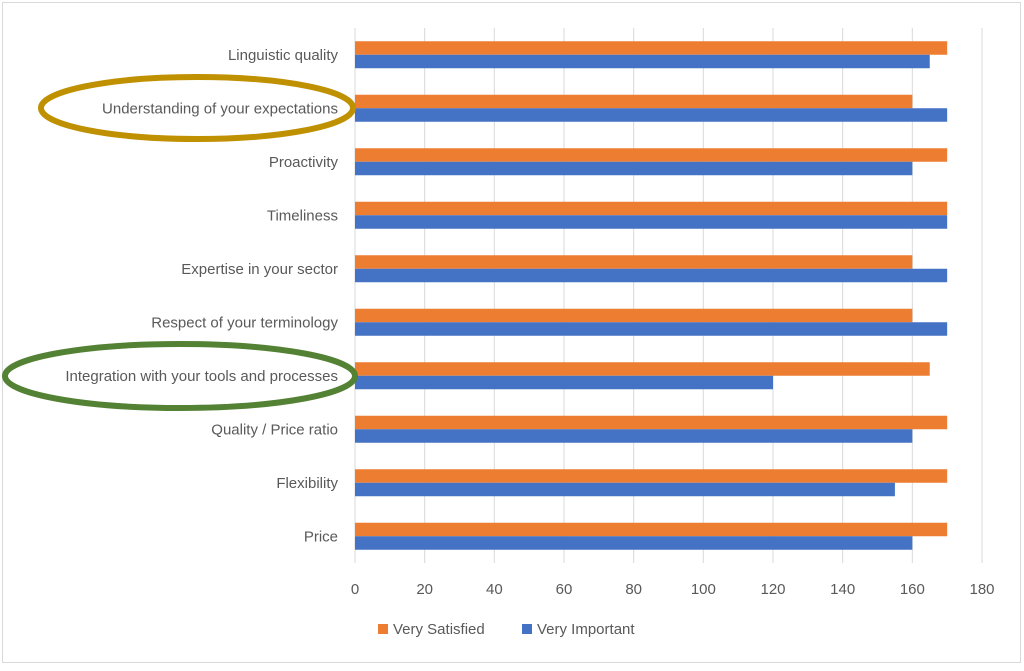 This screenshot has height=671, width=1024. What do you see at coordinates (772, 589) in the screenshot?
I see `x-tick-label: 120` at bounding box center [772, 589].